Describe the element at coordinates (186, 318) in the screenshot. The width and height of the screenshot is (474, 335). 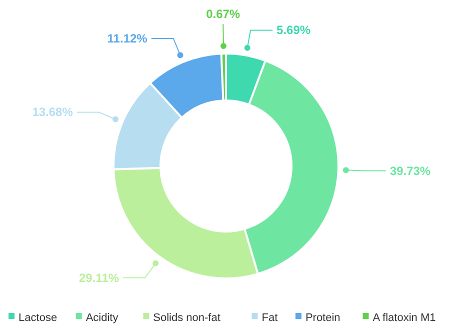
I see `legend-label: Solids non-fat` at that location.